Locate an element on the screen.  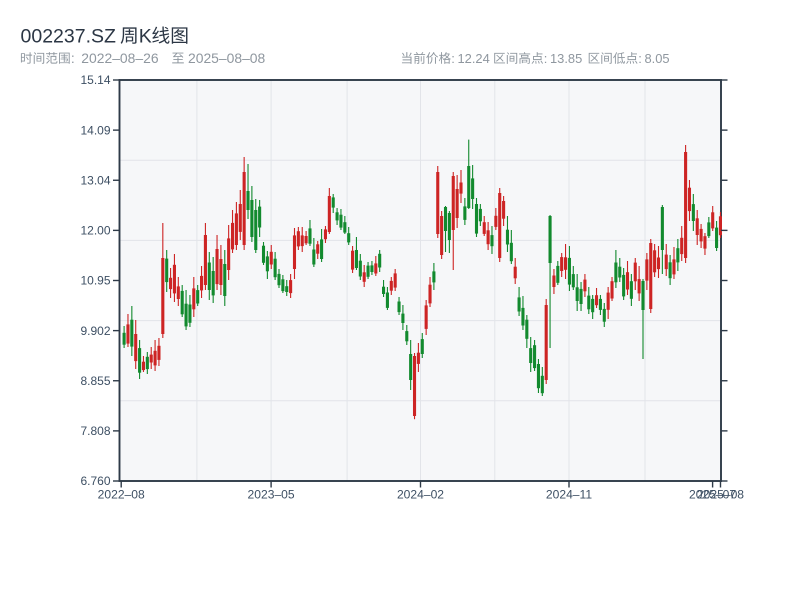
svg-text: 2025–07 is located at coordinates (712, 495).